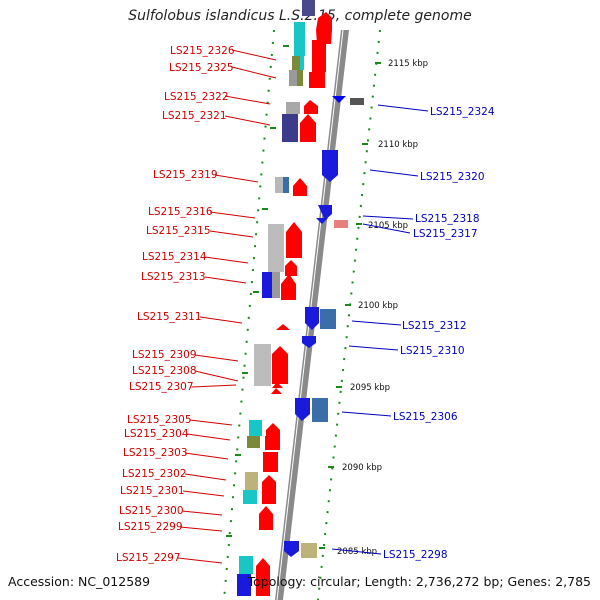 This screenshot has width=600, height=600. I want to click on gene-label-ls215-2307: LS215_2307, so click(161, 387).